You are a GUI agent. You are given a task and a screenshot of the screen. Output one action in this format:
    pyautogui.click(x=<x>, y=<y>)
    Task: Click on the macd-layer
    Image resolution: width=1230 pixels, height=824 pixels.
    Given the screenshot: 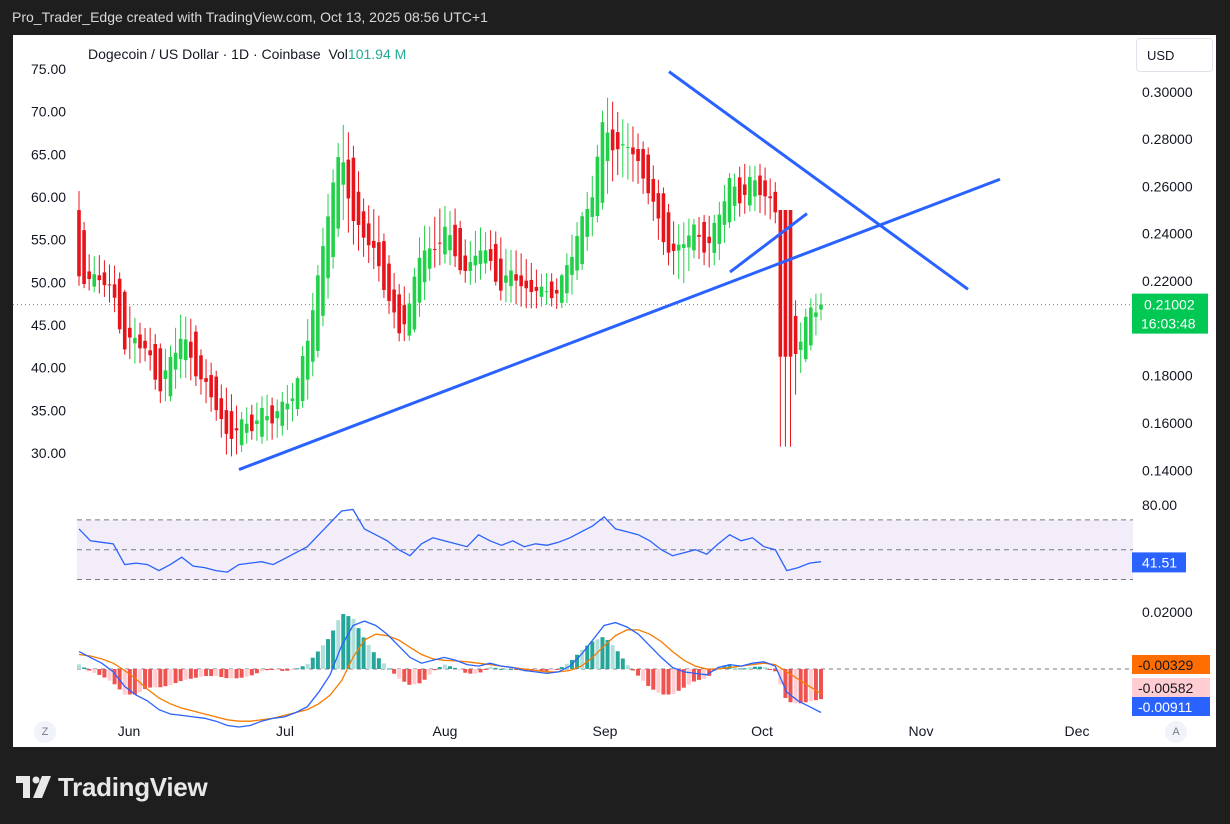 What is the action you would take?
    pyautogui.click(x=605, y=671)
    